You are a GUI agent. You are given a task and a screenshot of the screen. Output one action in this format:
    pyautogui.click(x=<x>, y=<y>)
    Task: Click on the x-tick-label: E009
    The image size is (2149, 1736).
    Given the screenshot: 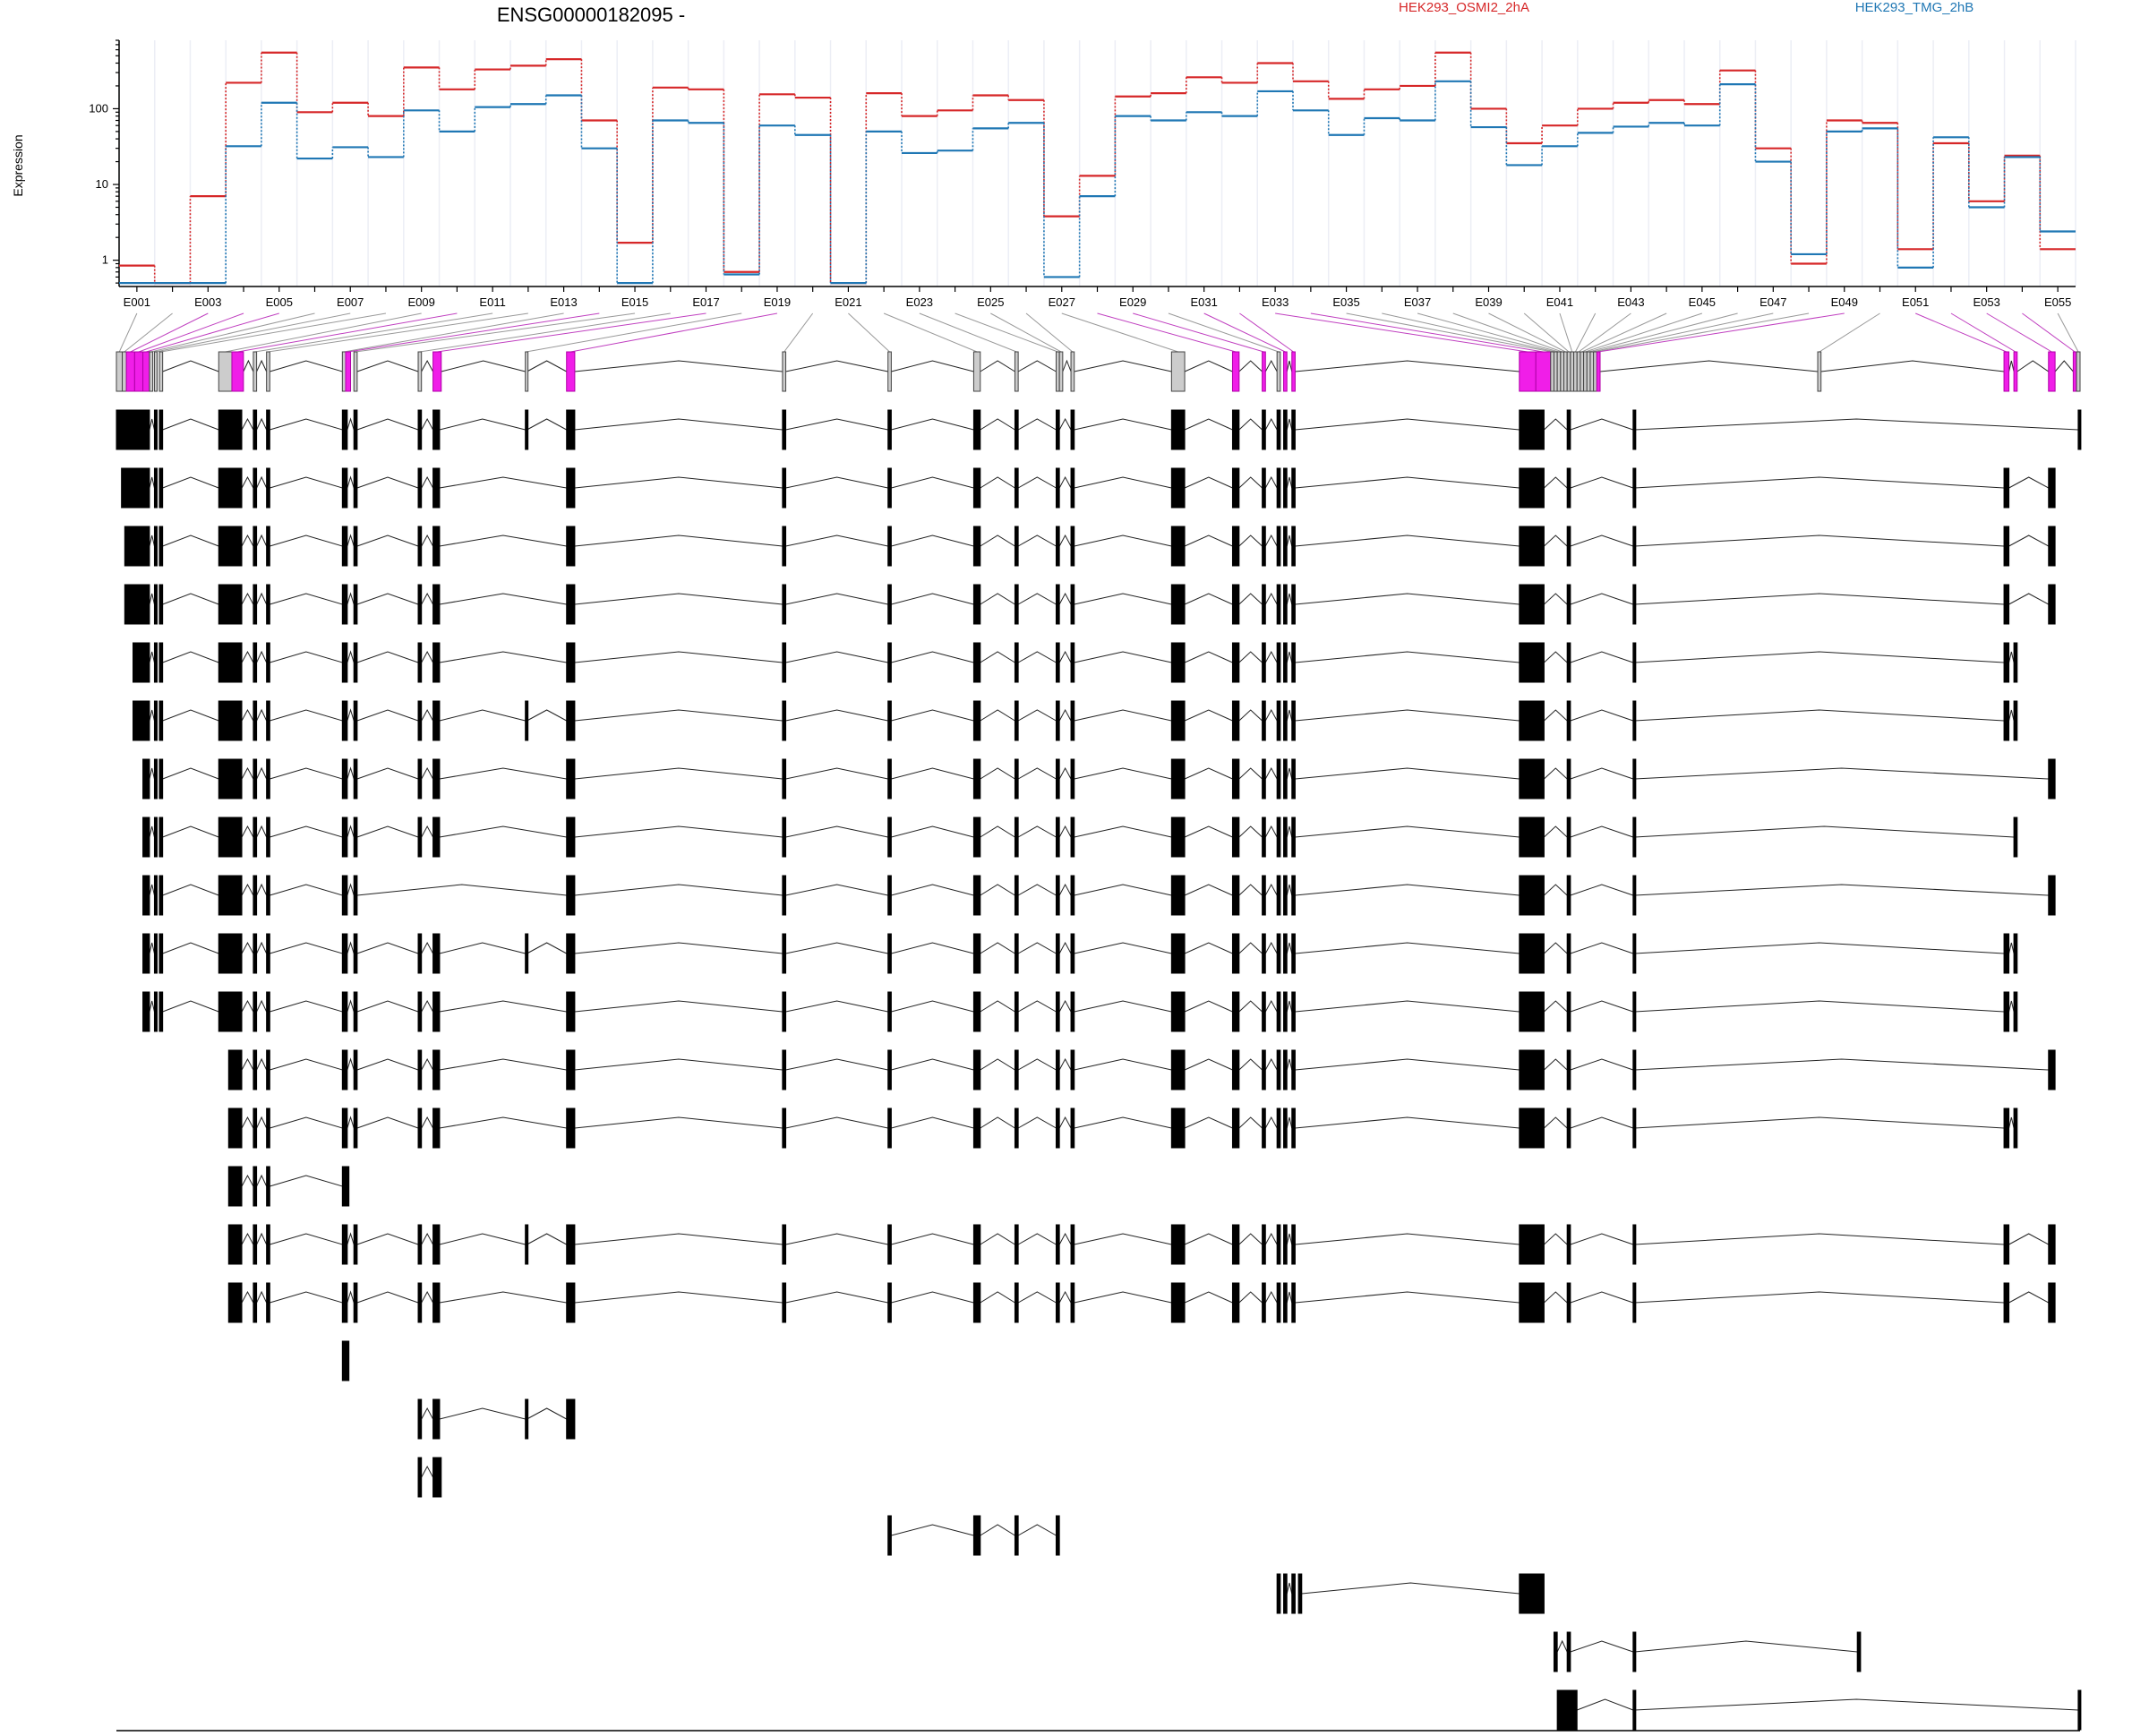 What is the action you would take?
    pyautogui.click(x=420, y=302)
    